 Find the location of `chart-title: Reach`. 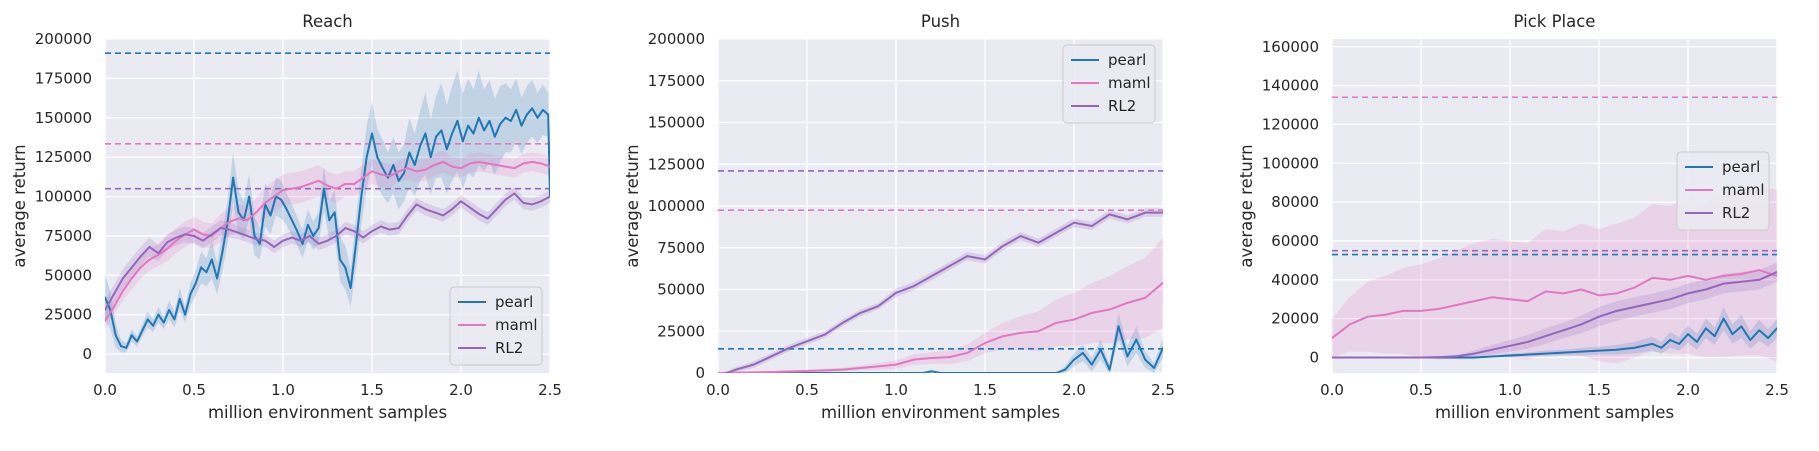

chart-title: Reach is located at coordinates (327, 21).